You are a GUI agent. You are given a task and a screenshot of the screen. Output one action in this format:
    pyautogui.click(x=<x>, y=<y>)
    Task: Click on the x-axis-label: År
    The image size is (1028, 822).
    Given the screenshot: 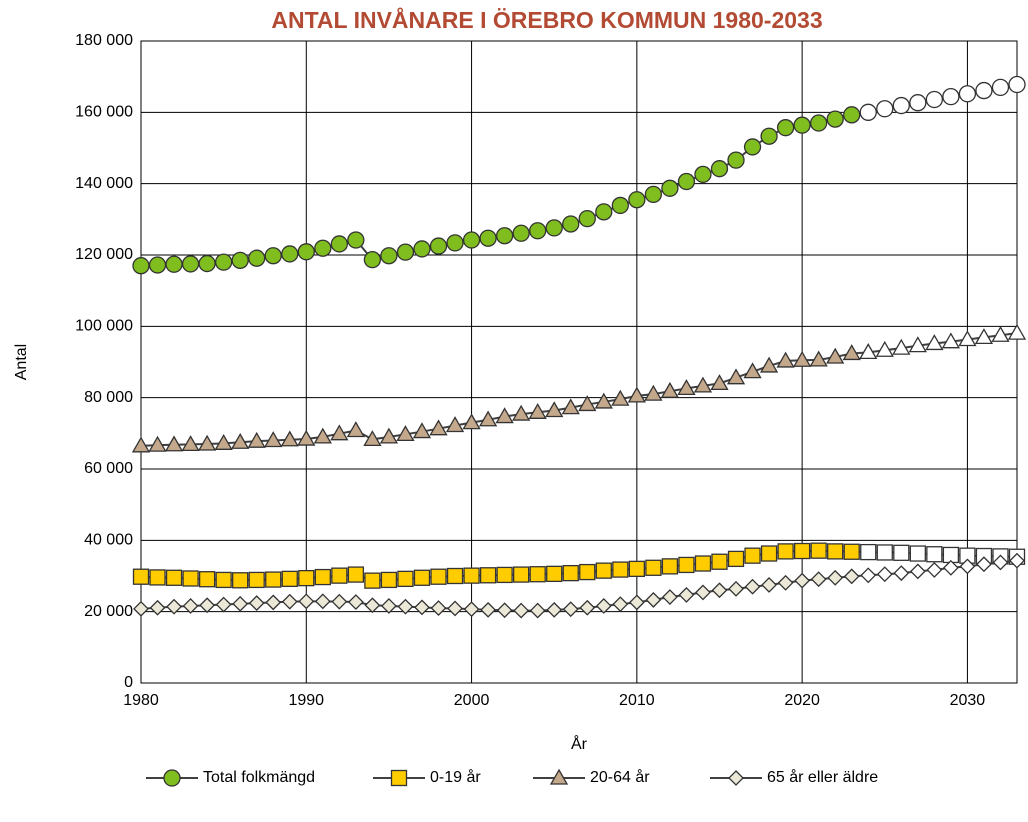 What is the action you would take?
    pyautogui.click(x=579, y=743)
    